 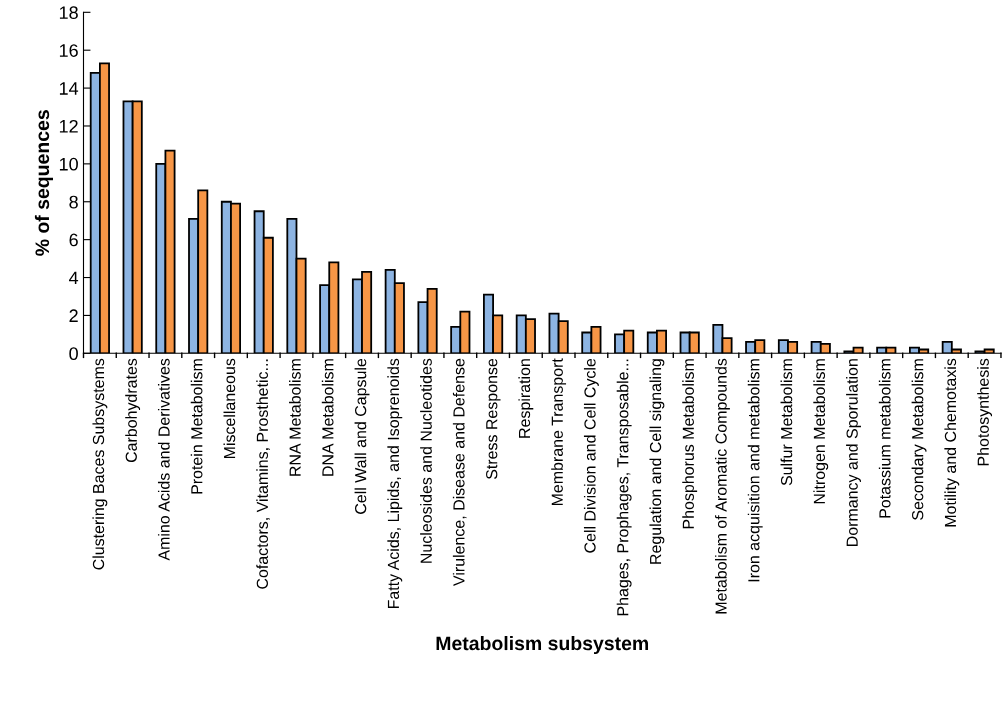 I want to click on x-tick-label: Potassium metabolism, so click(x=884, y=438).